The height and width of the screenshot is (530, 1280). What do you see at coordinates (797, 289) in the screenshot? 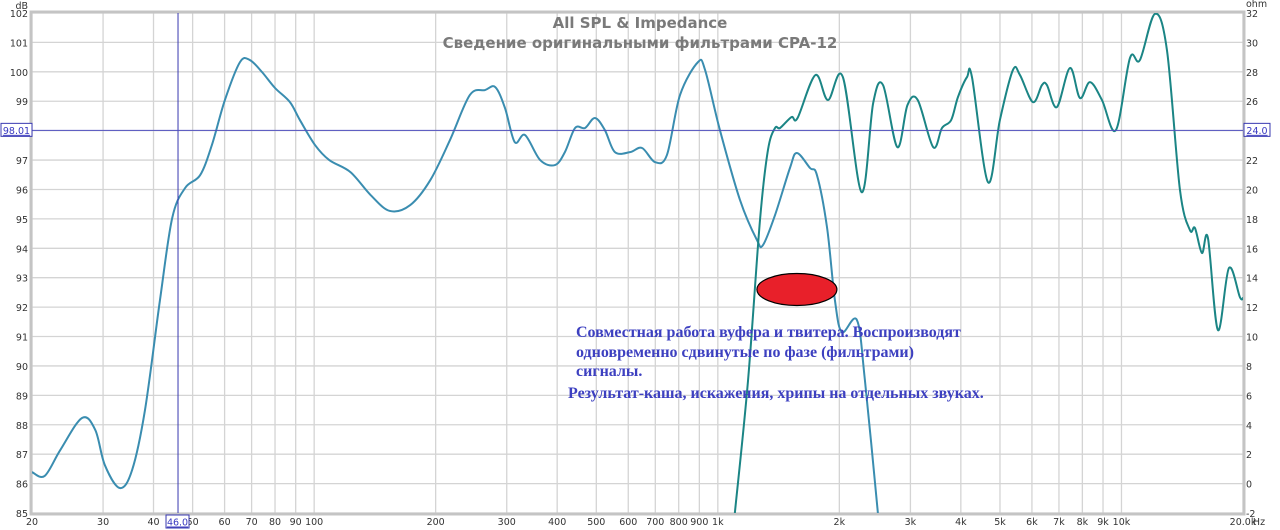
I see `red-highlight-marker` at bounding box center [797, 289].